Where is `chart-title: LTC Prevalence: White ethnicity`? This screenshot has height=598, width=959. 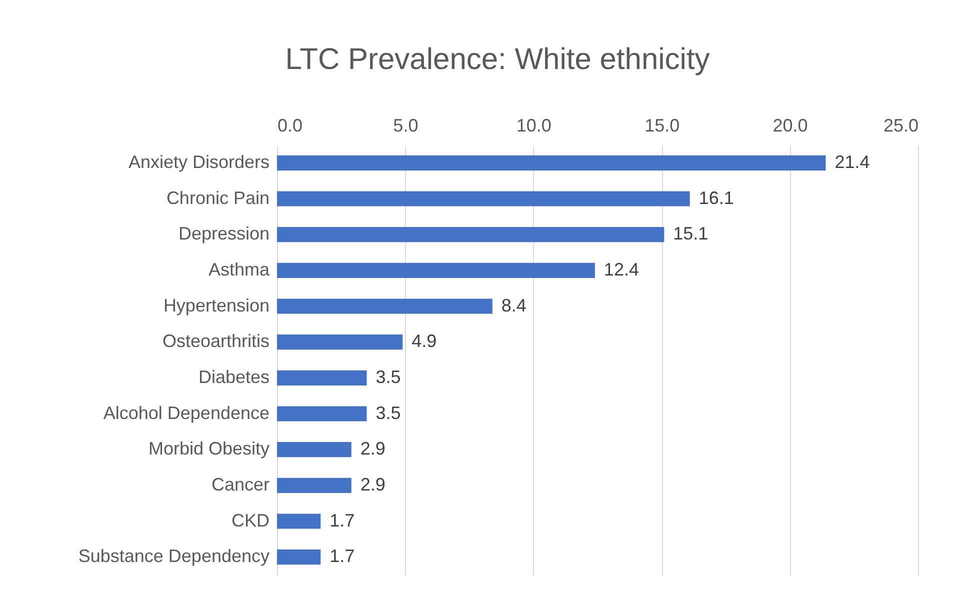
chart-title: LTC Prevalence: White ethnicity is located at coordinates (497, 59).